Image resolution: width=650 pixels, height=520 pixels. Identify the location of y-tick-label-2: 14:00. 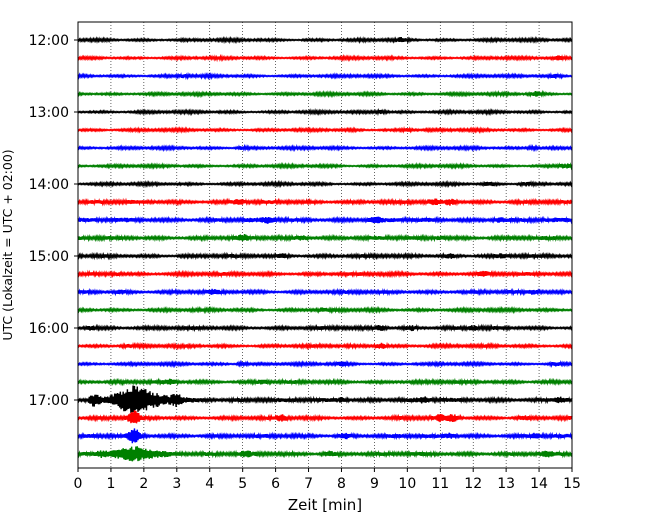
(49, 185).